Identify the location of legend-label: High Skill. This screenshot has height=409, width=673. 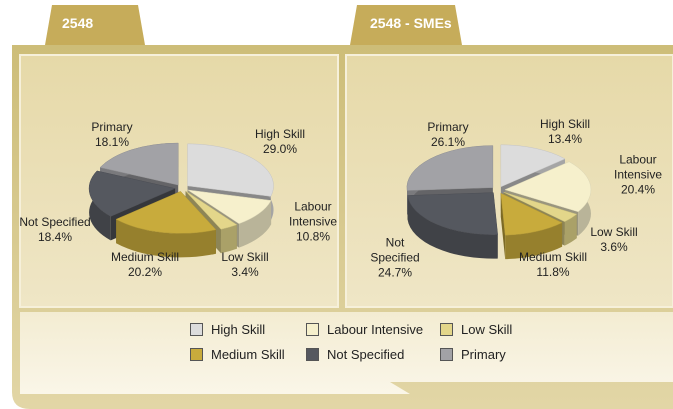
(238, 329).